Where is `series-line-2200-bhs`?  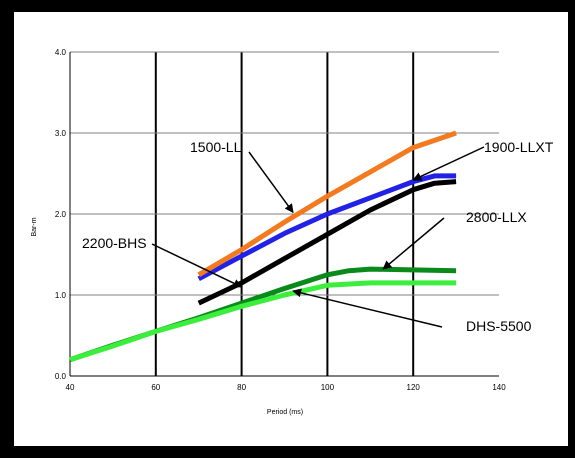
series-line-2200-bhs is located at coordinates (327, 242).